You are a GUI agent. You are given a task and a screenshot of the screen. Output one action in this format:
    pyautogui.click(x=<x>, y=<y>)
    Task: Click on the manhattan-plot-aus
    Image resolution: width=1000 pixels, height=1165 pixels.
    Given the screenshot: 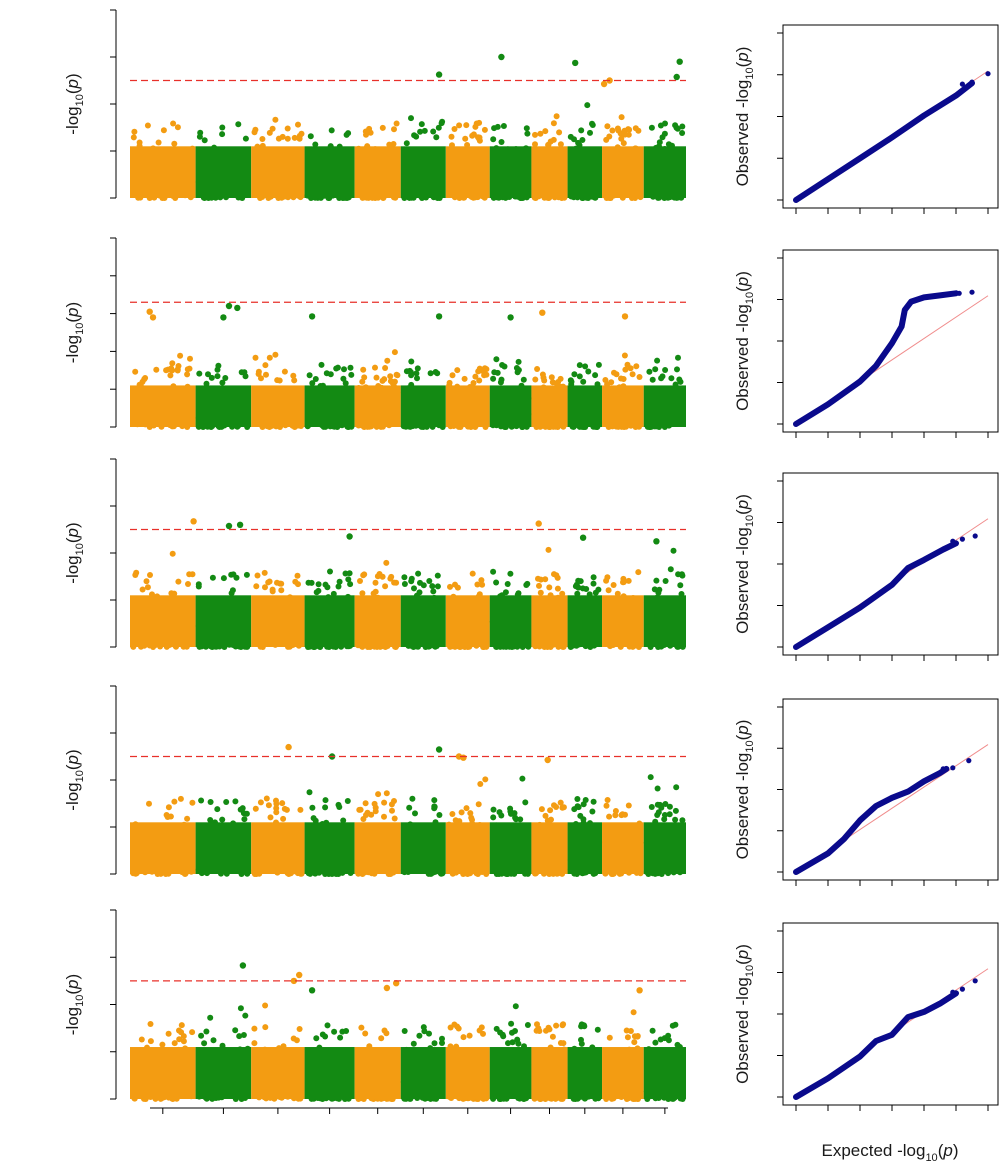 What is the action you would take?
    pyautogui.click(x=398, y=333)
    